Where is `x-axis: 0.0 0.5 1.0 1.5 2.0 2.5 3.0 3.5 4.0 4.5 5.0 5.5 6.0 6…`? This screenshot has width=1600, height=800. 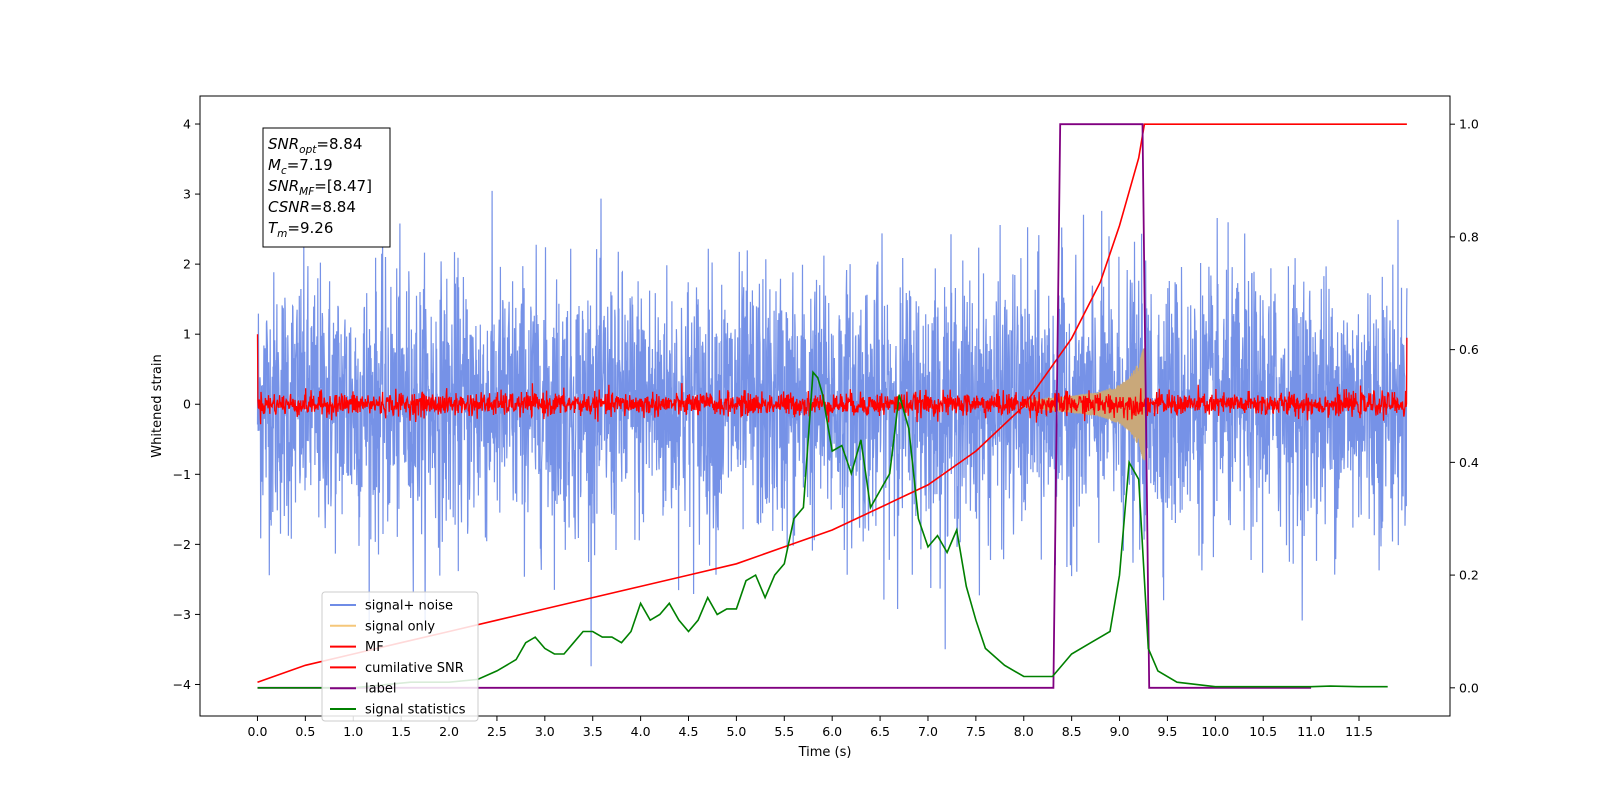
x-axis: 0.0 0.5 1.0 1.5 2.0 2.5 3.0 3.5 4.0 4.5 5.0 5.5 6.0 6… is located at coordinates (810, 727).